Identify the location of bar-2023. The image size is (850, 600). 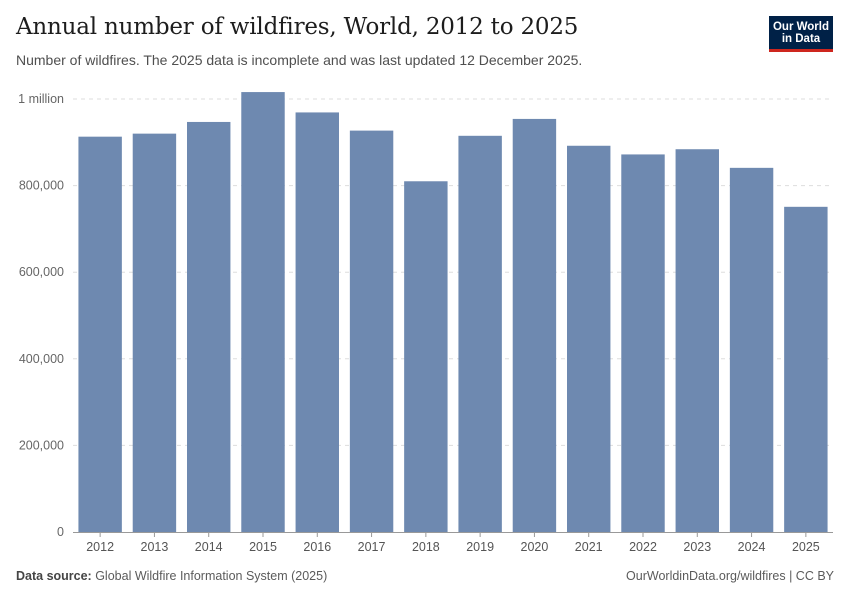
(697, 340).